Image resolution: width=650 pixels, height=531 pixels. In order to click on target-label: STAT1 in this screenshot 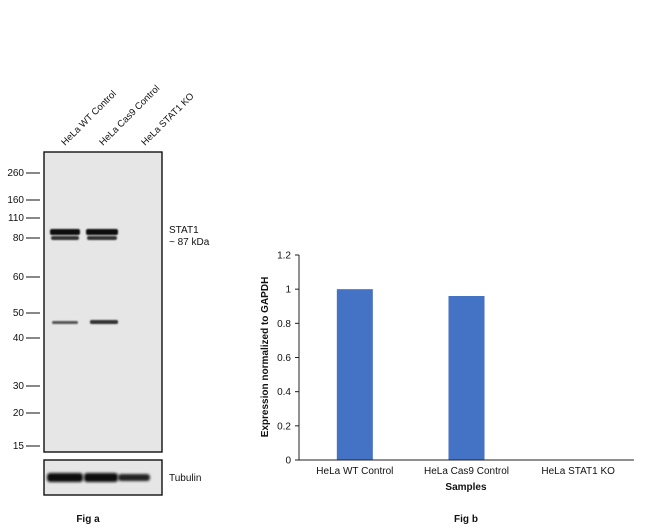, I will do `click(184, 230)`.